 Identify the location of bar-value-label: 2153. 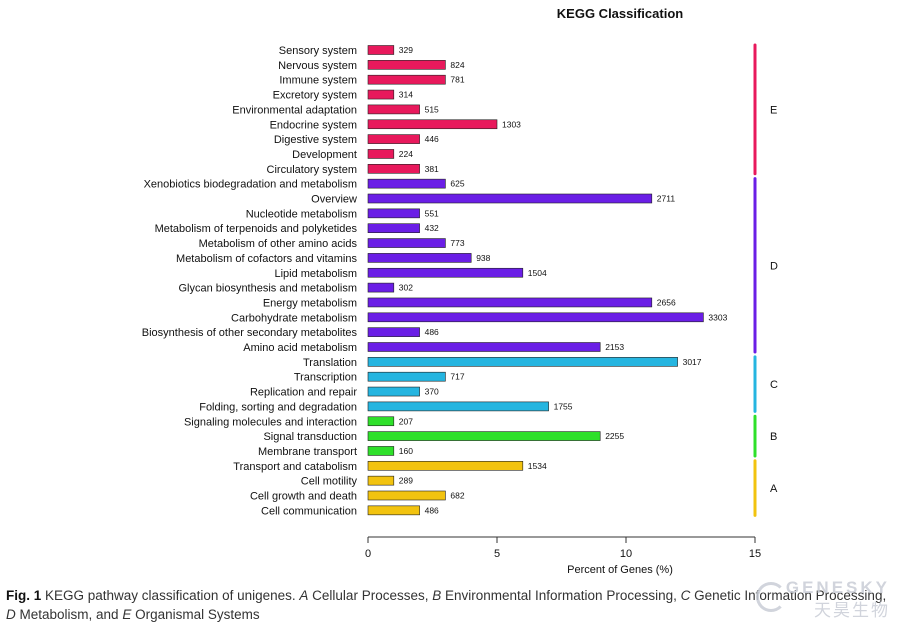
(614, 347).